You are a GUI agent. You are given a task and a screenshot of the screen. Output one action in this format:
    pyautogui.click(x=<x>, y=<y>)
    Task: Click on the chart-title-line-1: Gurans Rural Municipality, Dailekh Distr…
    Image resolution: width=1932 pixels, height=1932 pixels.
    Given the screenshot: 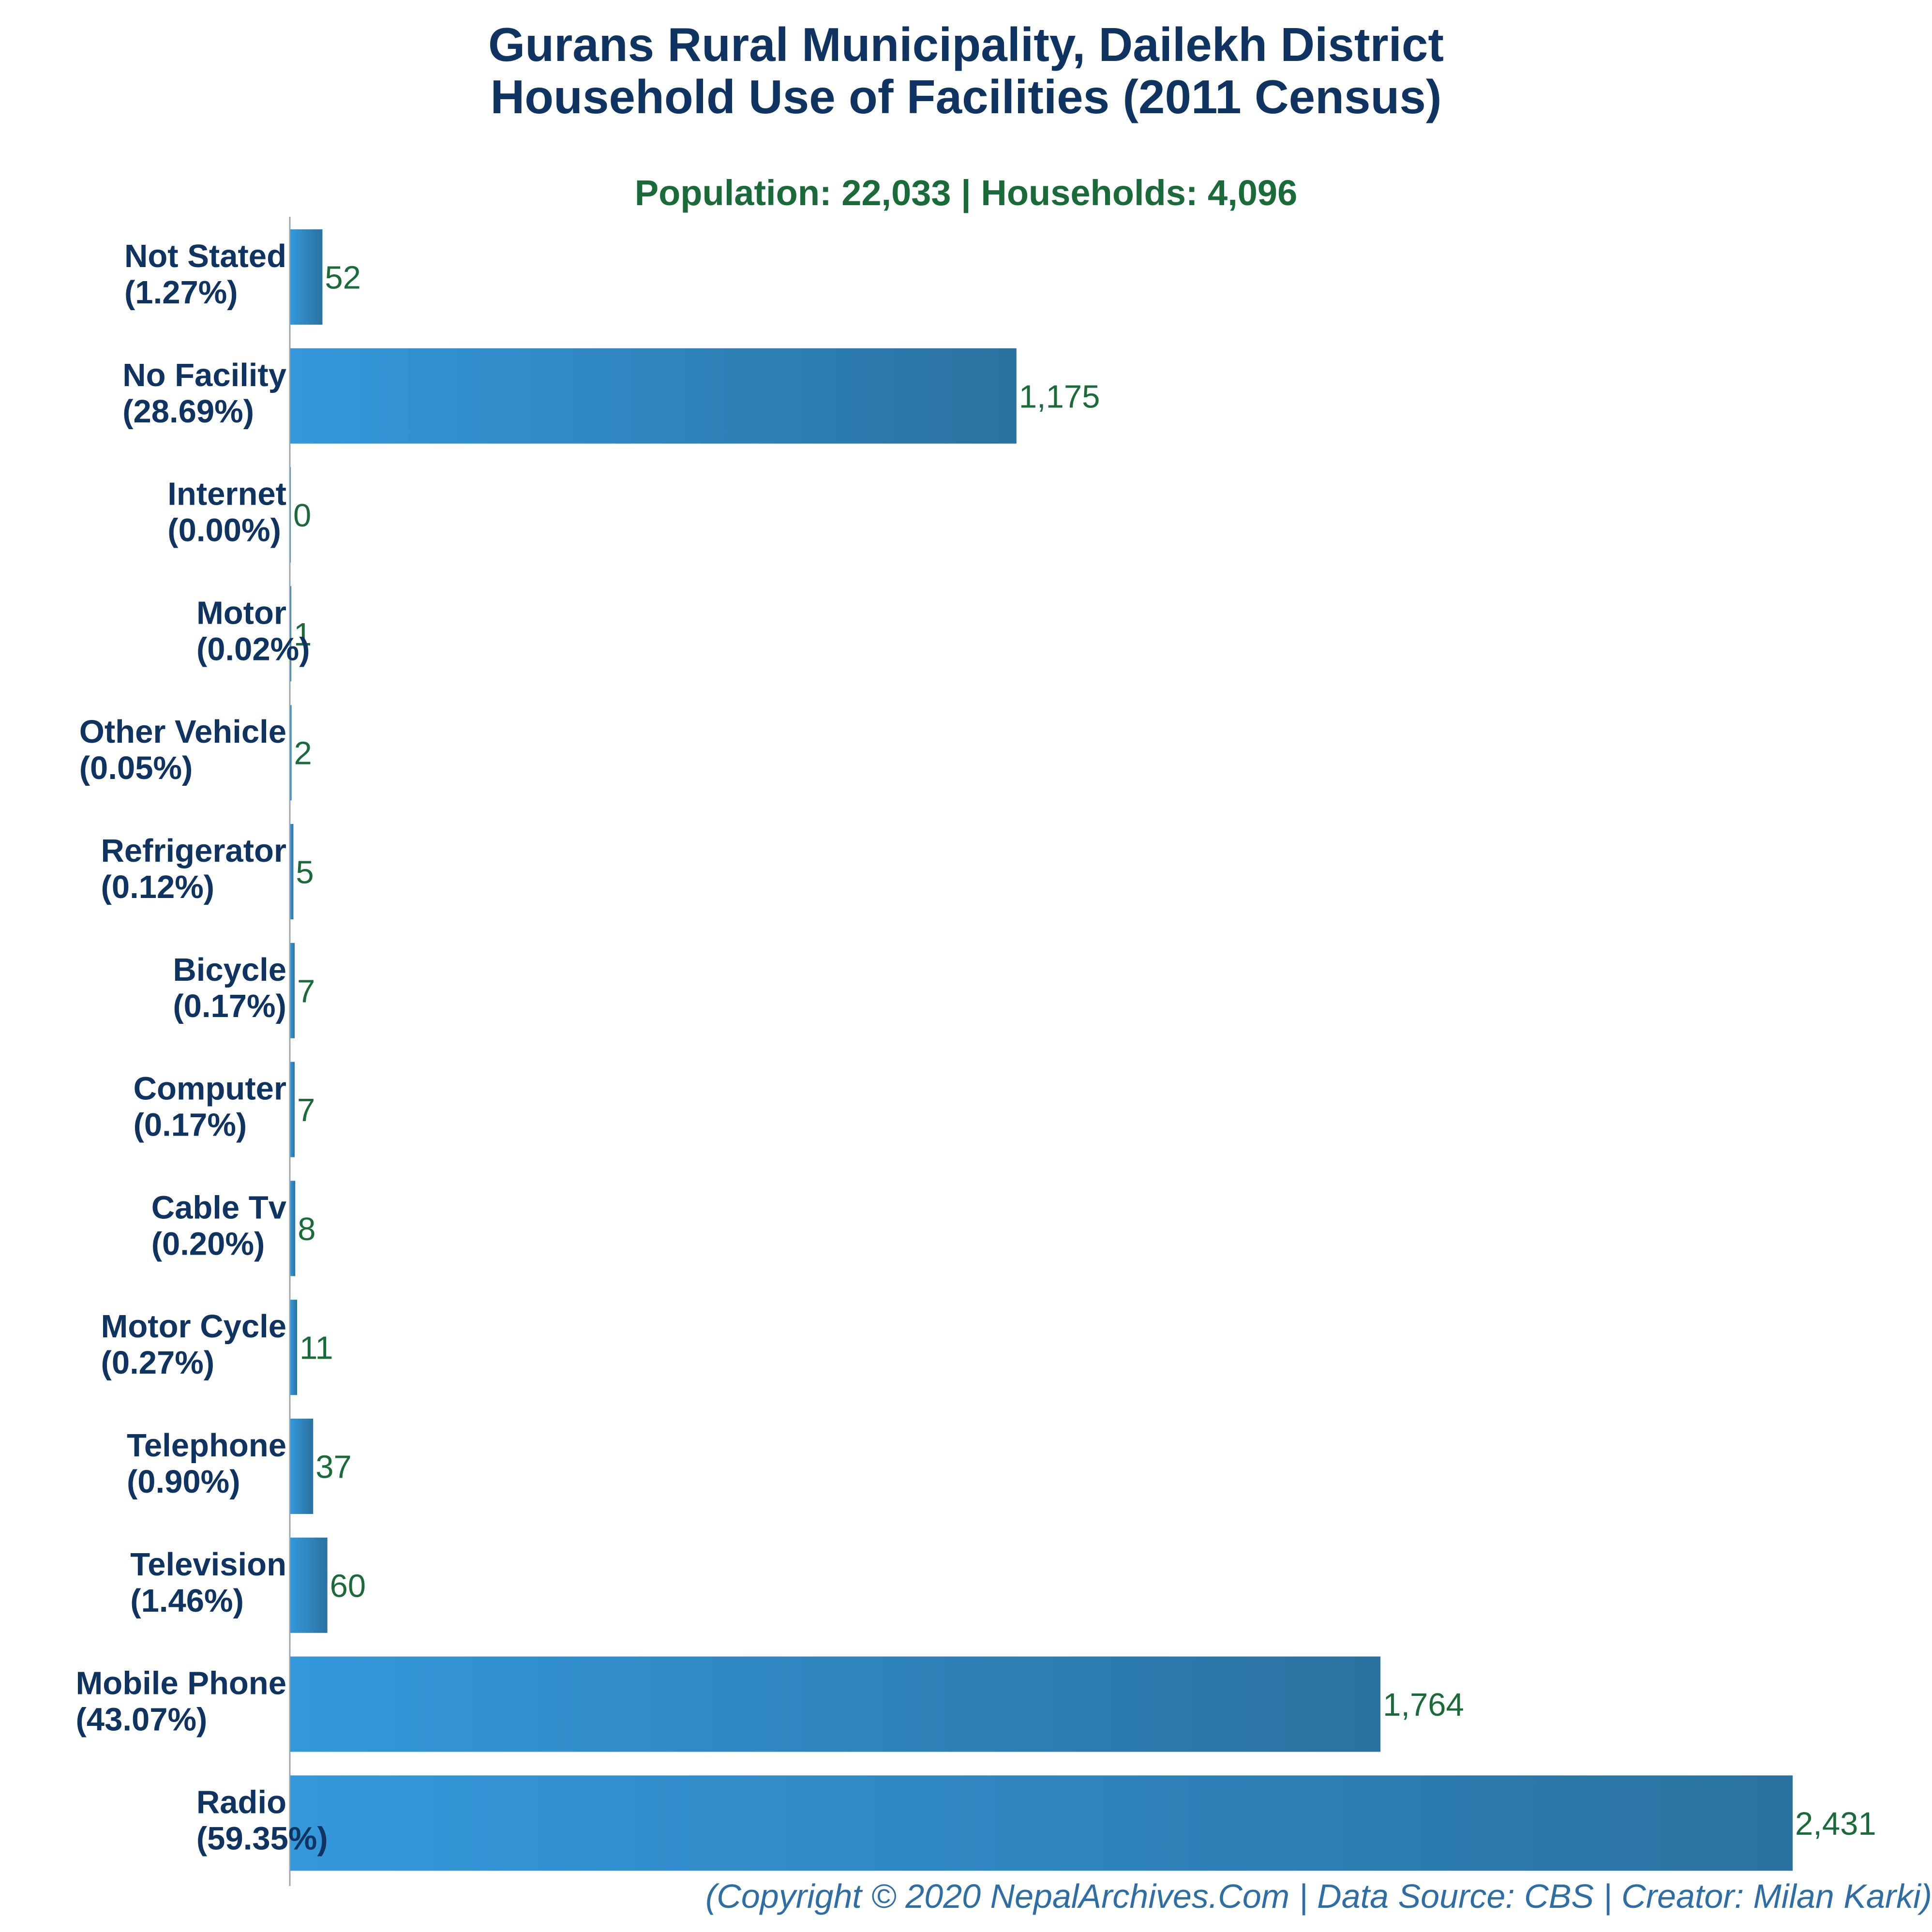 What is the action you would take?
    pyautogui.click(x=966, y=44)
    